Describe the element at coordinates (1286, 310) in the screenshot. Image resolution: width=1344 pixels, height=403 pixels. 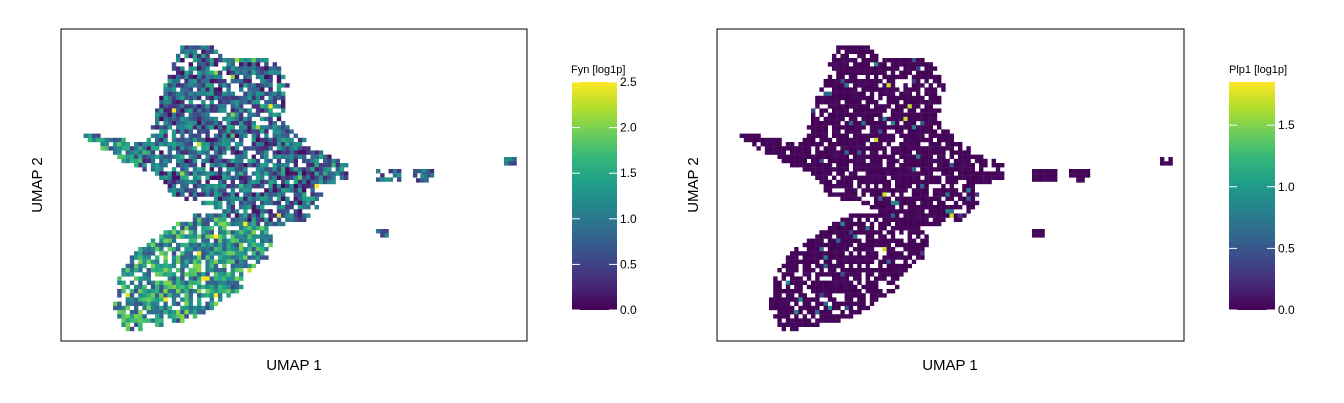
I see `colorbar-tick-label: 0.0` at that location.